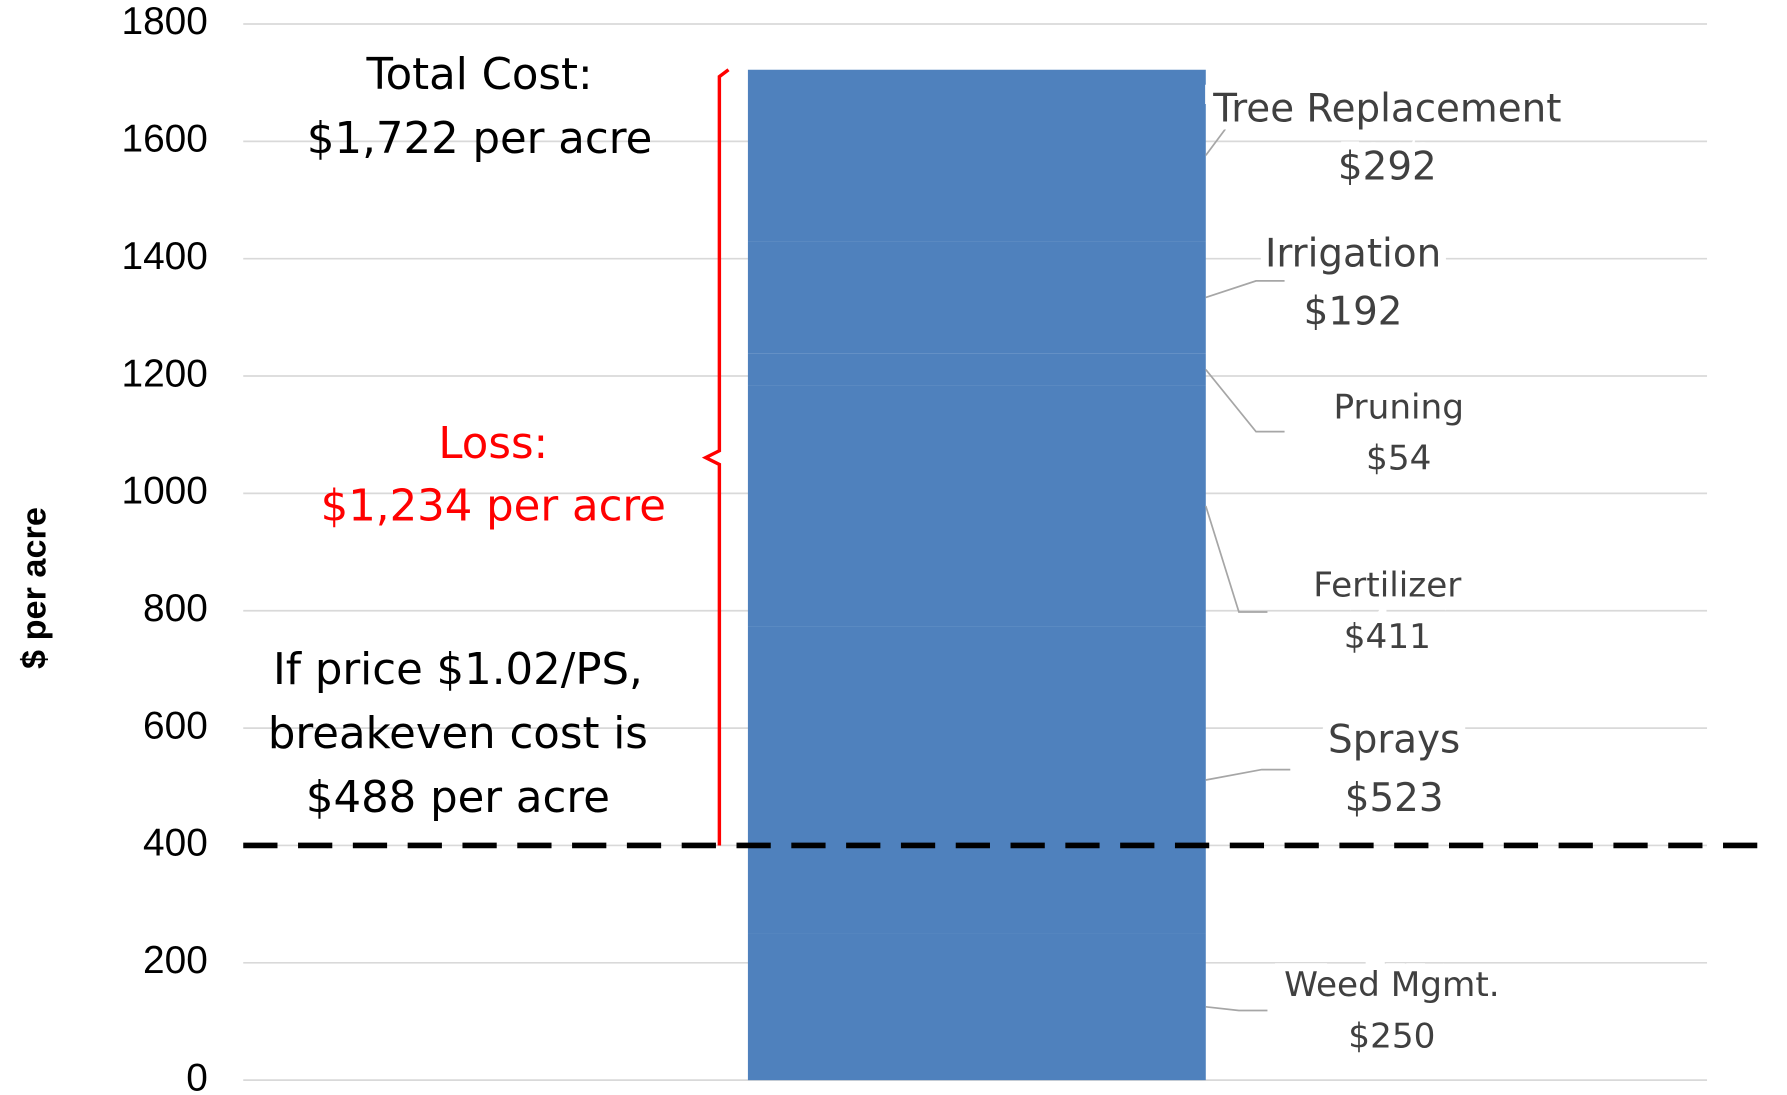  Describe the element at coordinates (35, 588) in the screenshot. I see `y-axis-title: $ per acre` at that location.